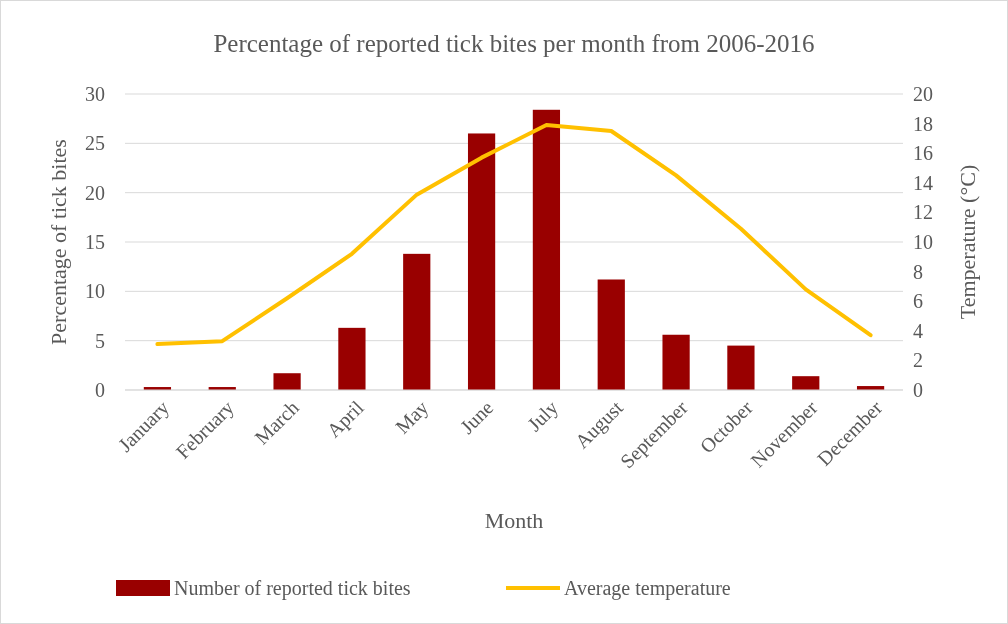 Image resolution: width=1008 pixels, height=624 pixels. What do you see at coordinates (543, 416) in the screenshot?
I see `x-tick-label: July` at bounding box center [543, 416].